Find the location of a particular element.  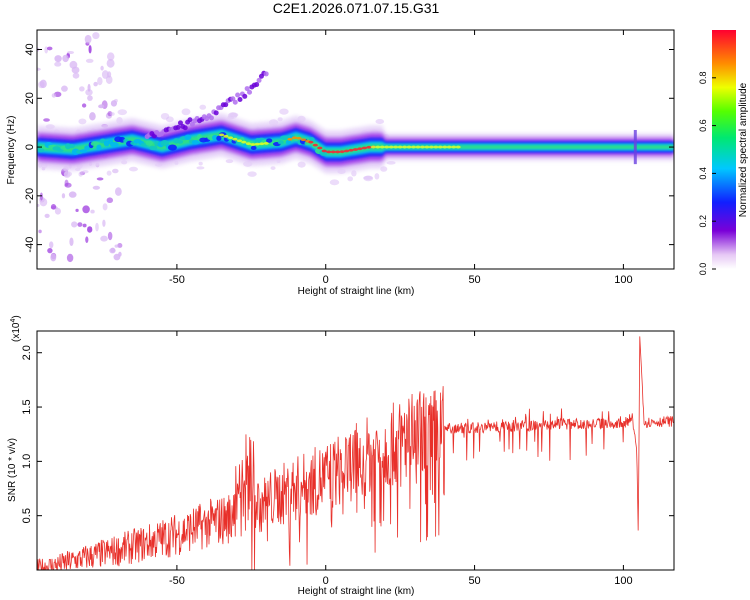

snr-x-axis-label: Height of straight line (km) is located at coordinates (356, 591).